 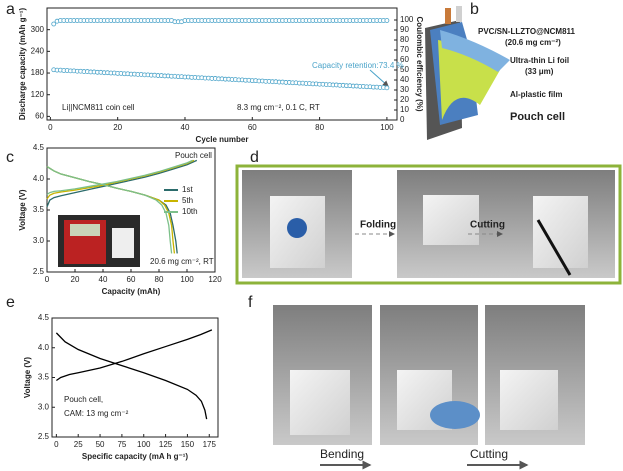 What do you see at coordinates (537, 117) in the screenshot?
I see `diagram-label: Pouch cell` at bounding box center [537, 117].